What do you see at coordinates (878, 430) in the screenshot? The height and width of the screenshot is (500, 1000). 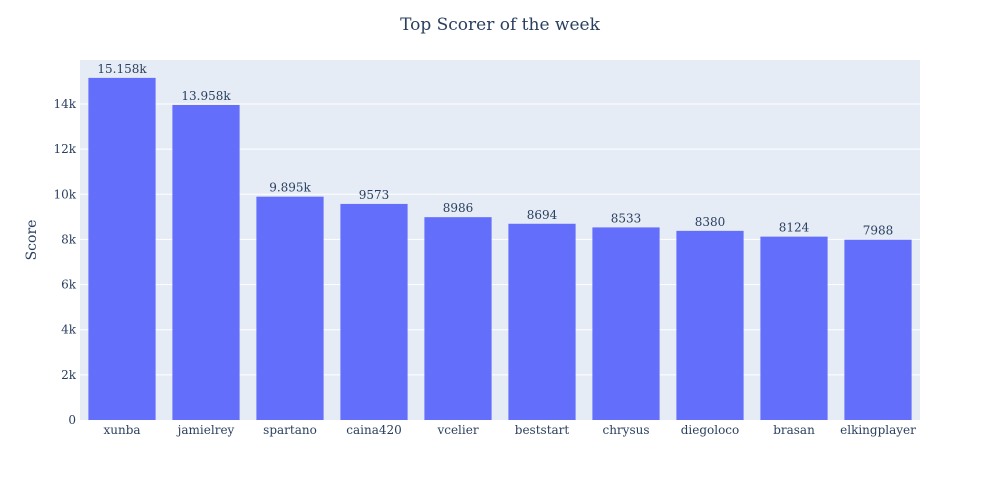 I see `x-tick-label-elkingplayer: elkingplayer` at bounding box center [878, 430].